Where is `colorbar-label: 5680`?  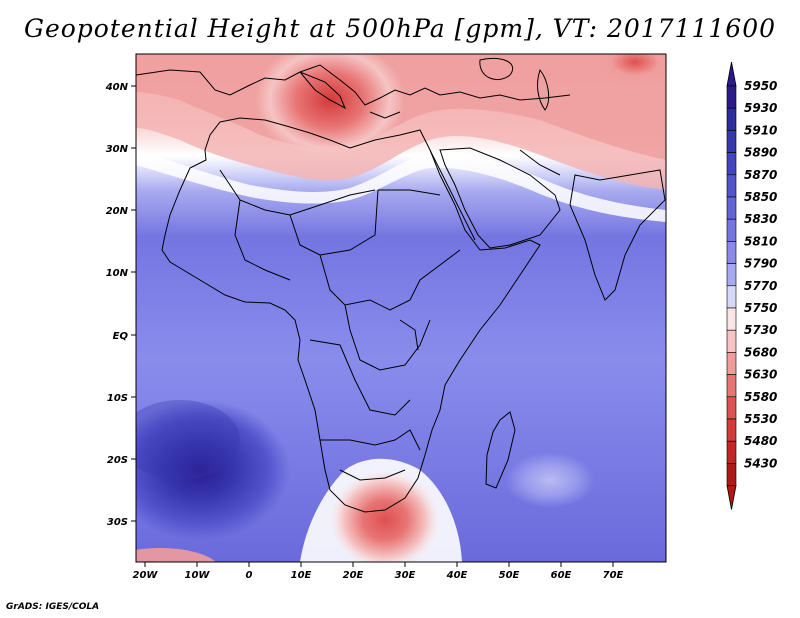 colorbar-label: 5680 is located at coordinates (760, 352).